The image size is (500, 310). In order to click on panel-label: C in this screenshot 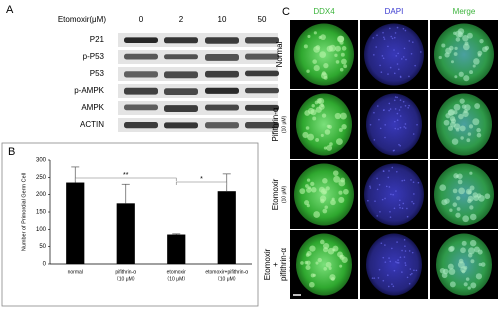, I will do `click(286, 12)`.